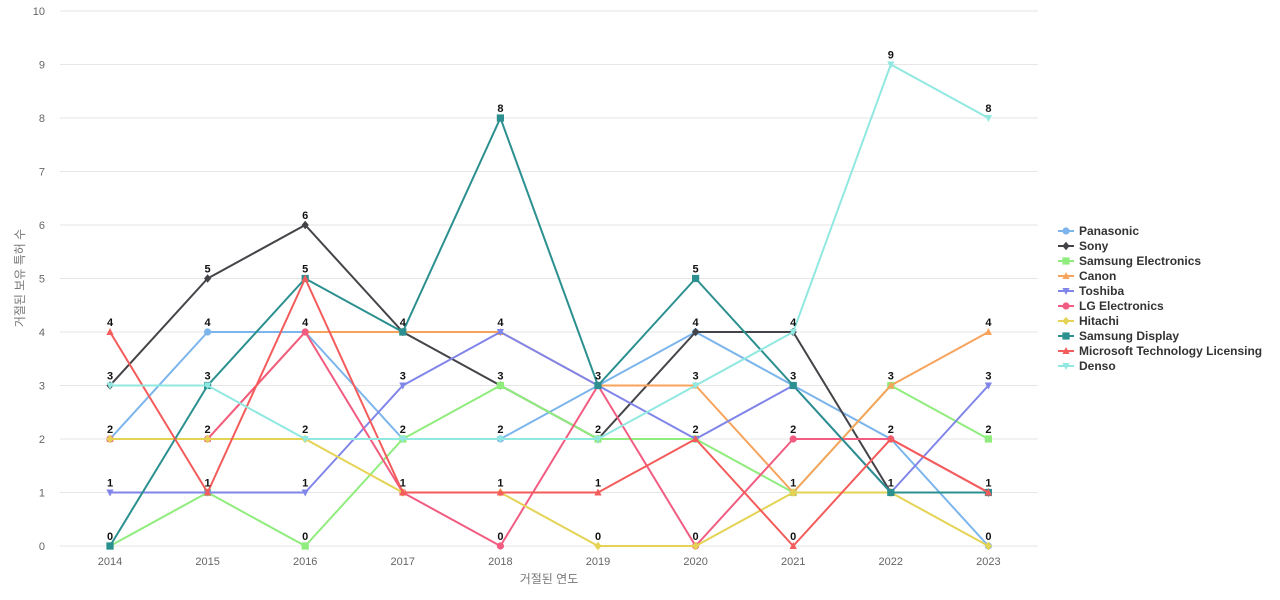  I want to click on data-label: 5, so click(208, 270).